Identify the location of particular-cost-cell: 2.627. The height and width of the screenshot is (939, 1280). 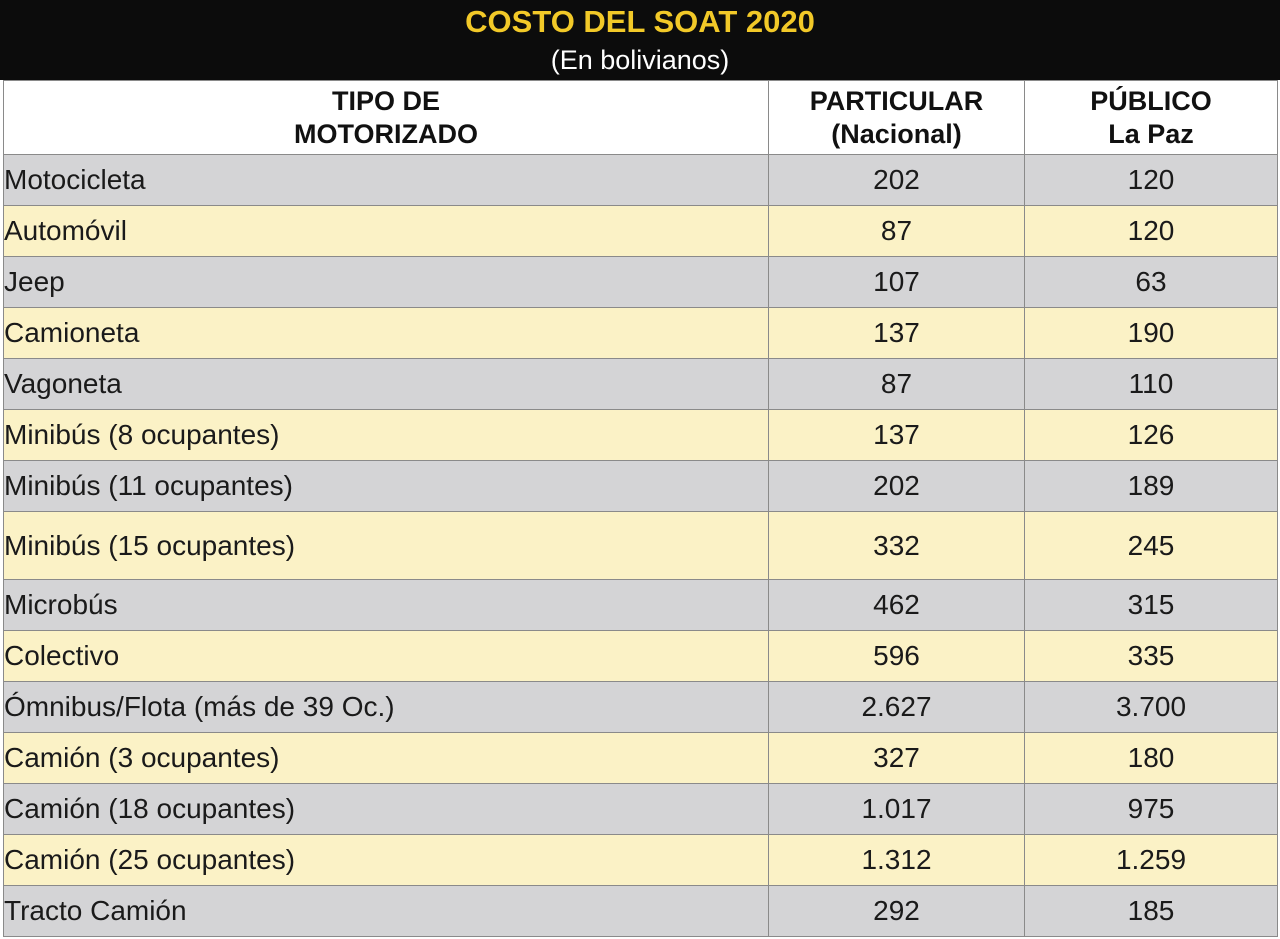
(896, 707).